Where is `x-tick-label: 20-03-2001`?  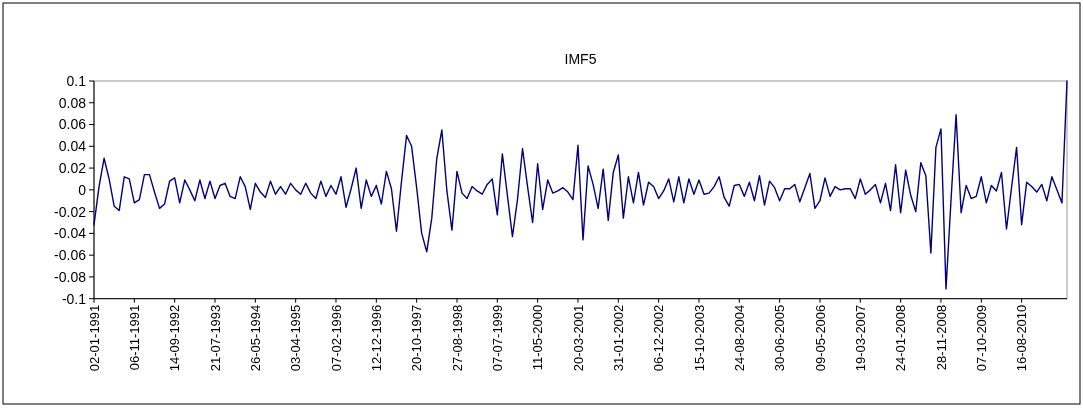 x-tick-label: 20-03-2001 is located at coordinates (578, 338).